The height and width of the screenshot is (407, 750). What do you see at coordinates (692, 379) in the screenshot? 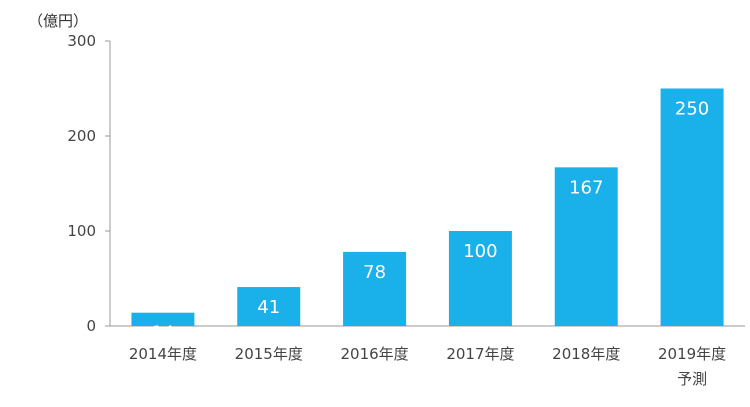
I see `x-category-label: 予測` at bounding box center [692, 379].